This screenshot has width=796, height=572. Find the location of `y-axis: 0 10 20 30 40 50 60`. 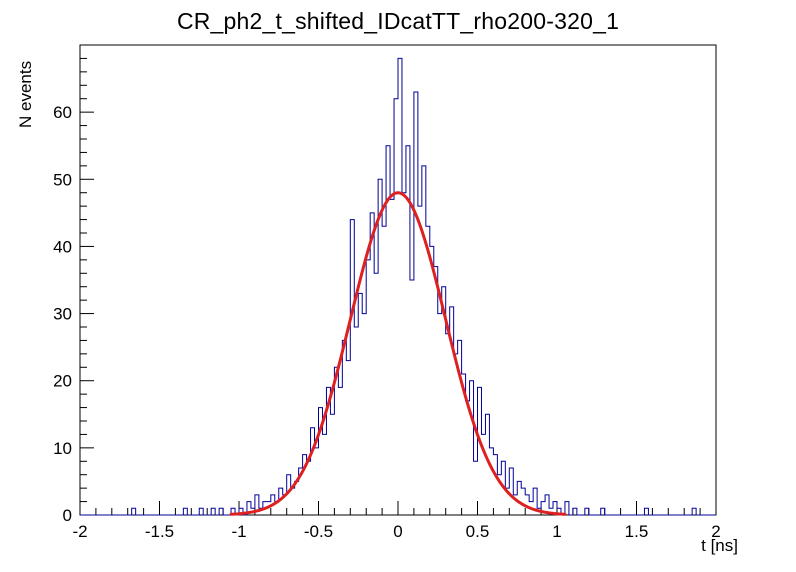

y-axis: 0 10 20 30 40 50 60 is located at coordinates (73, 284).